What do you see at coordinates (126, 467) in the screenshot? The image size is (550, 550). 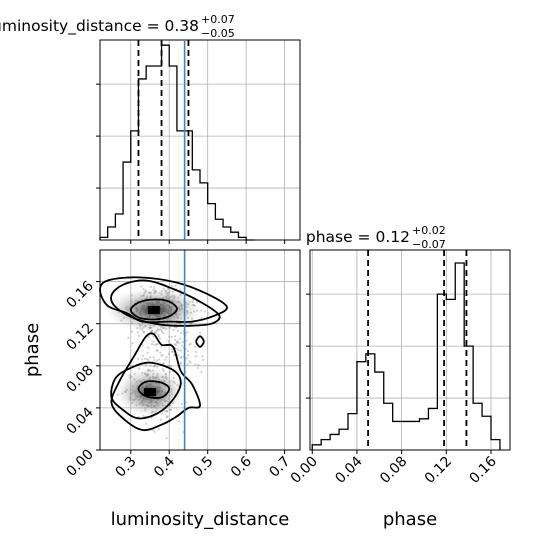 I see `posterior-2d-xtick-label-0: 0.3` at bounding box center [126, 467].